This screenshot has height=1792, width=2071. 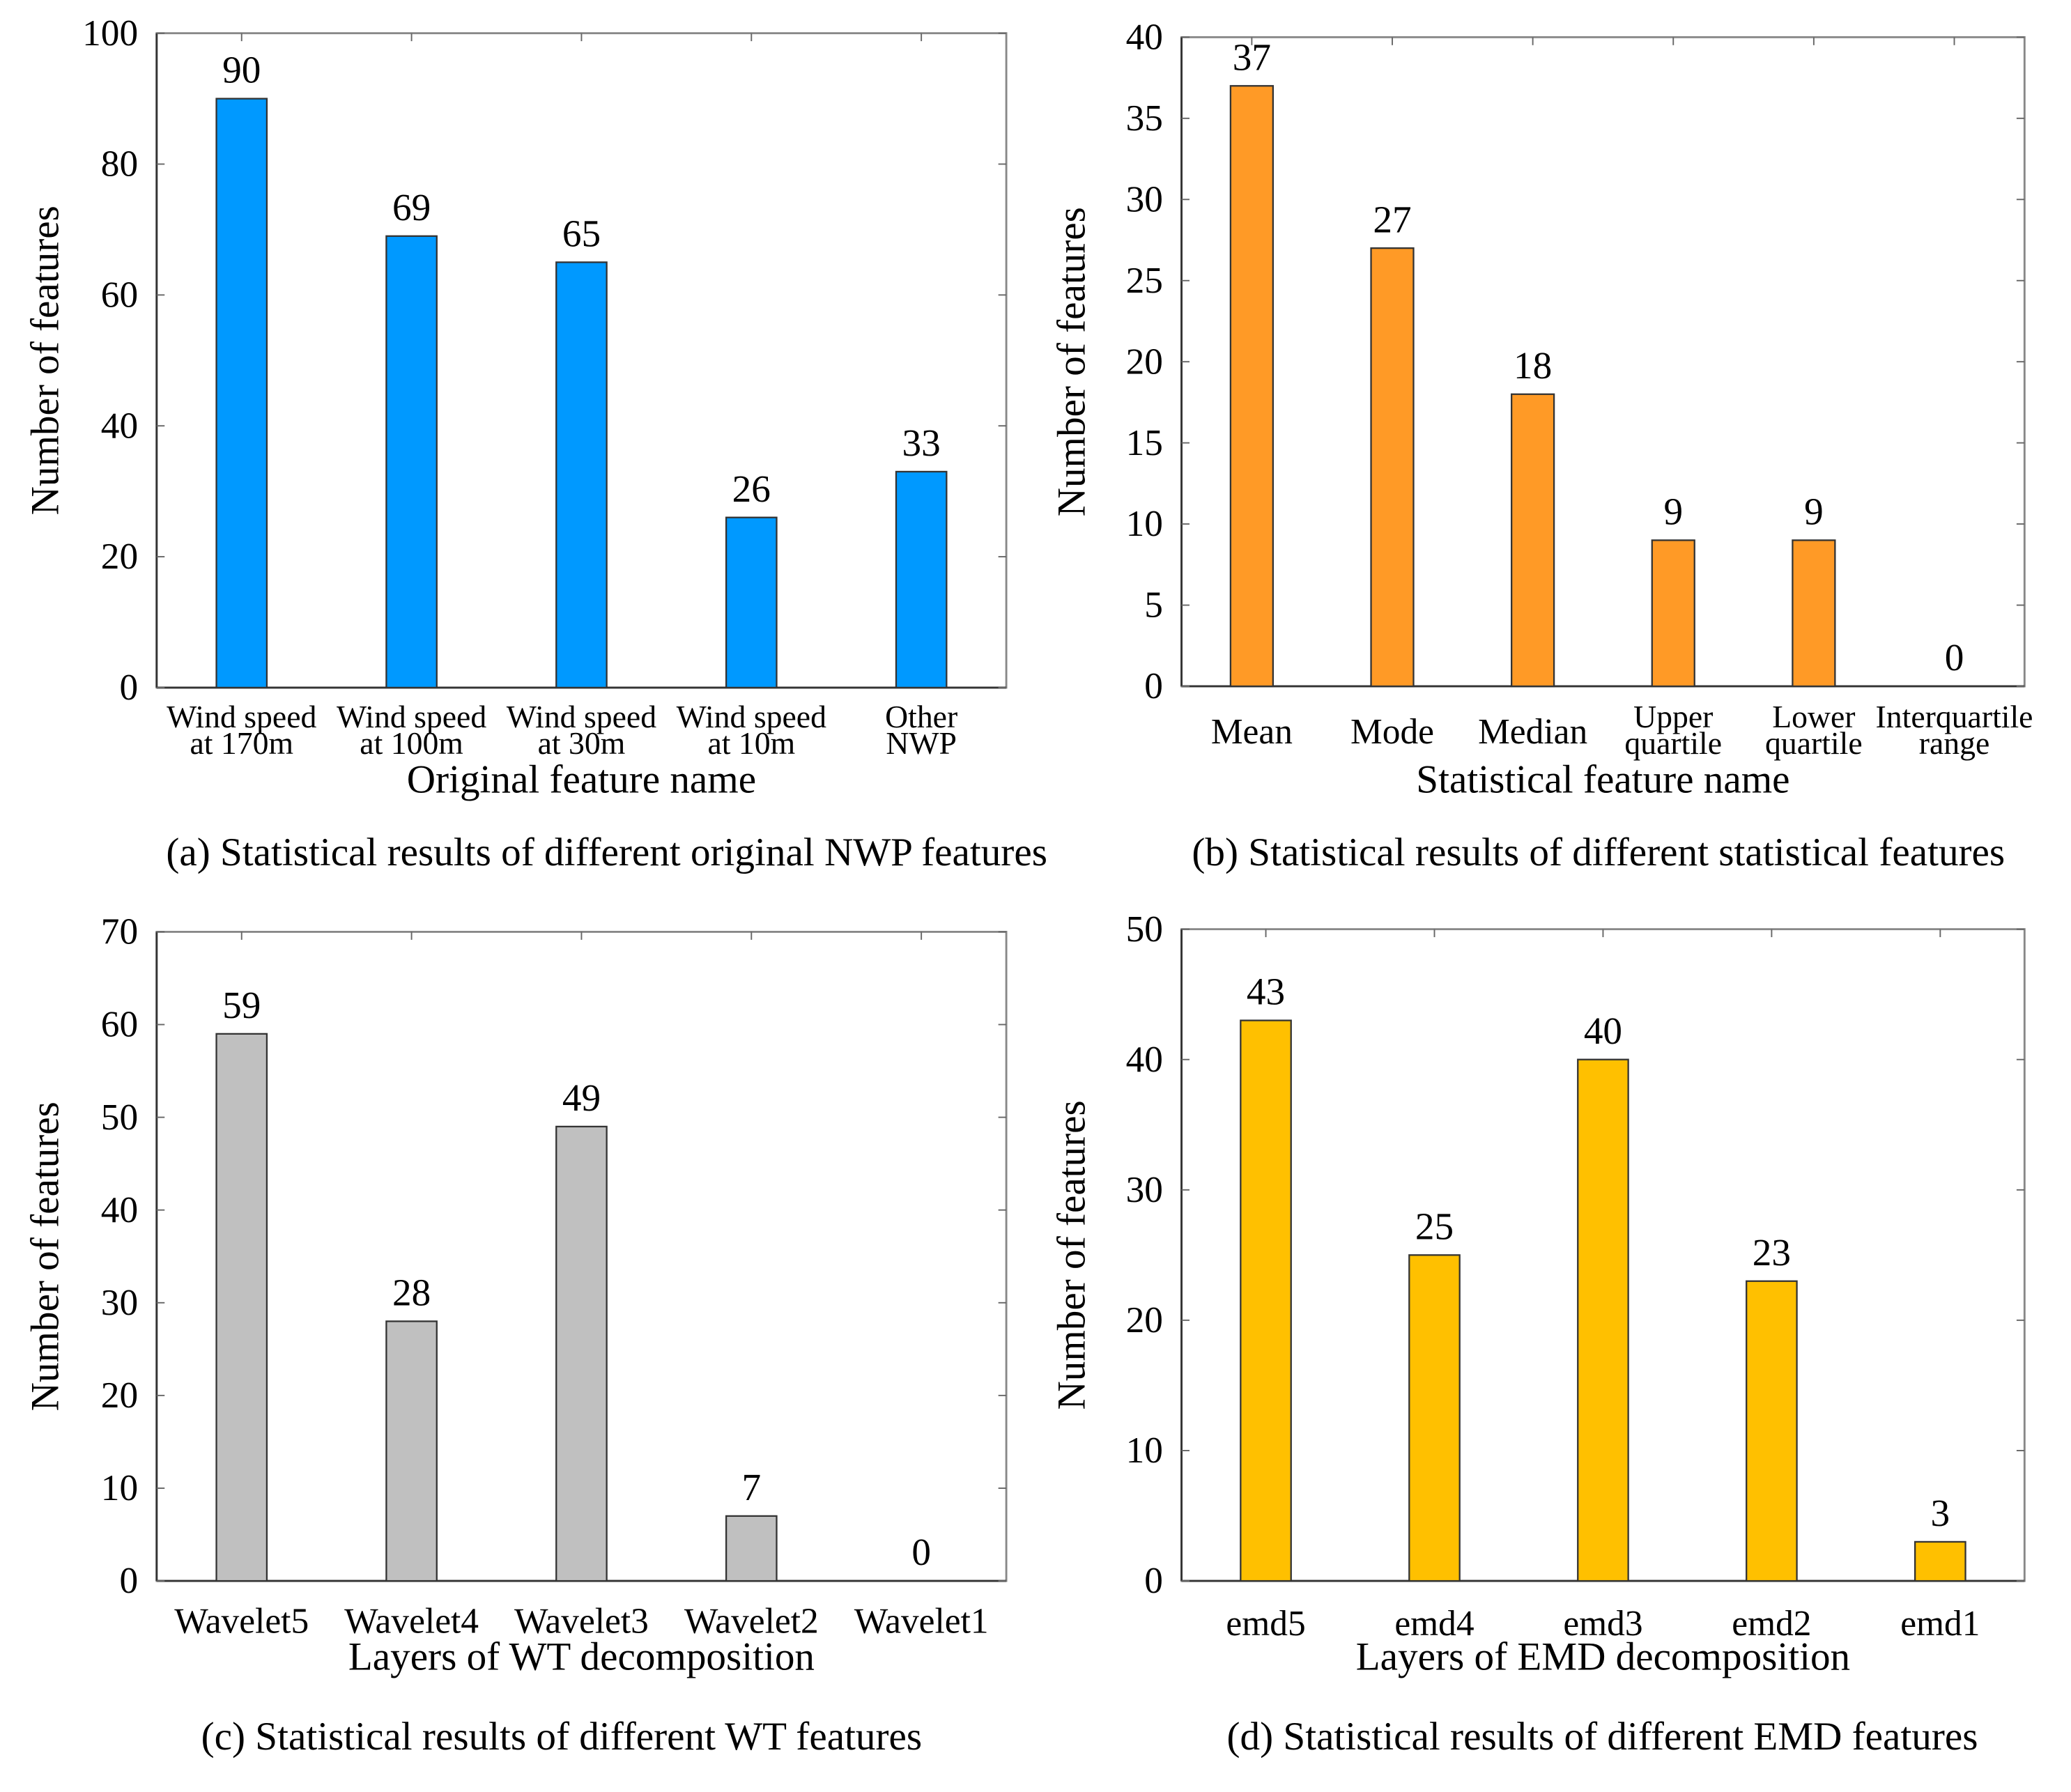 I want to click on data-label: 69, so click(x=411, y=208).